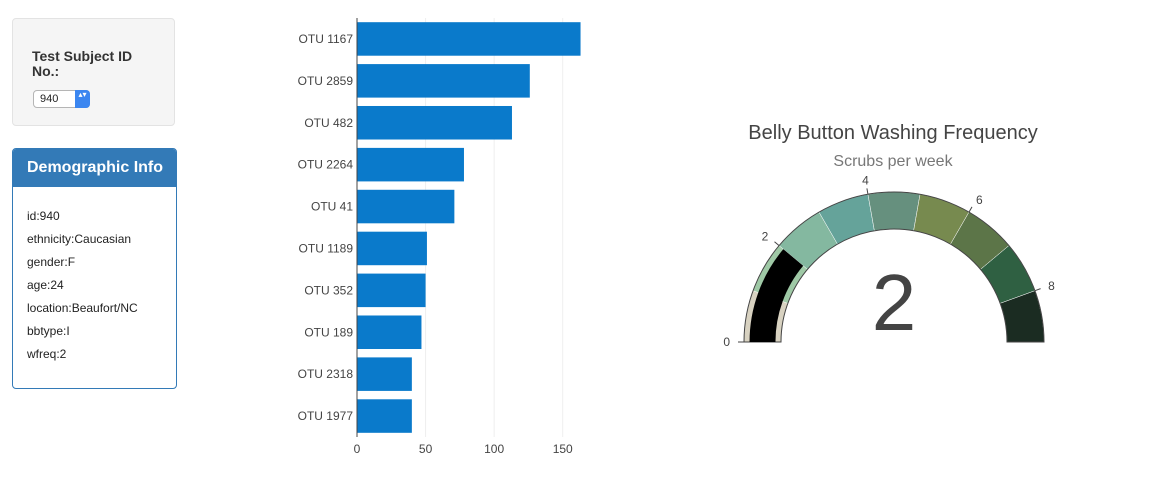 The width and height of the screenshot is (1170, 486). I want to click on y-tick-label: OTU 2859, so click(326, 81).